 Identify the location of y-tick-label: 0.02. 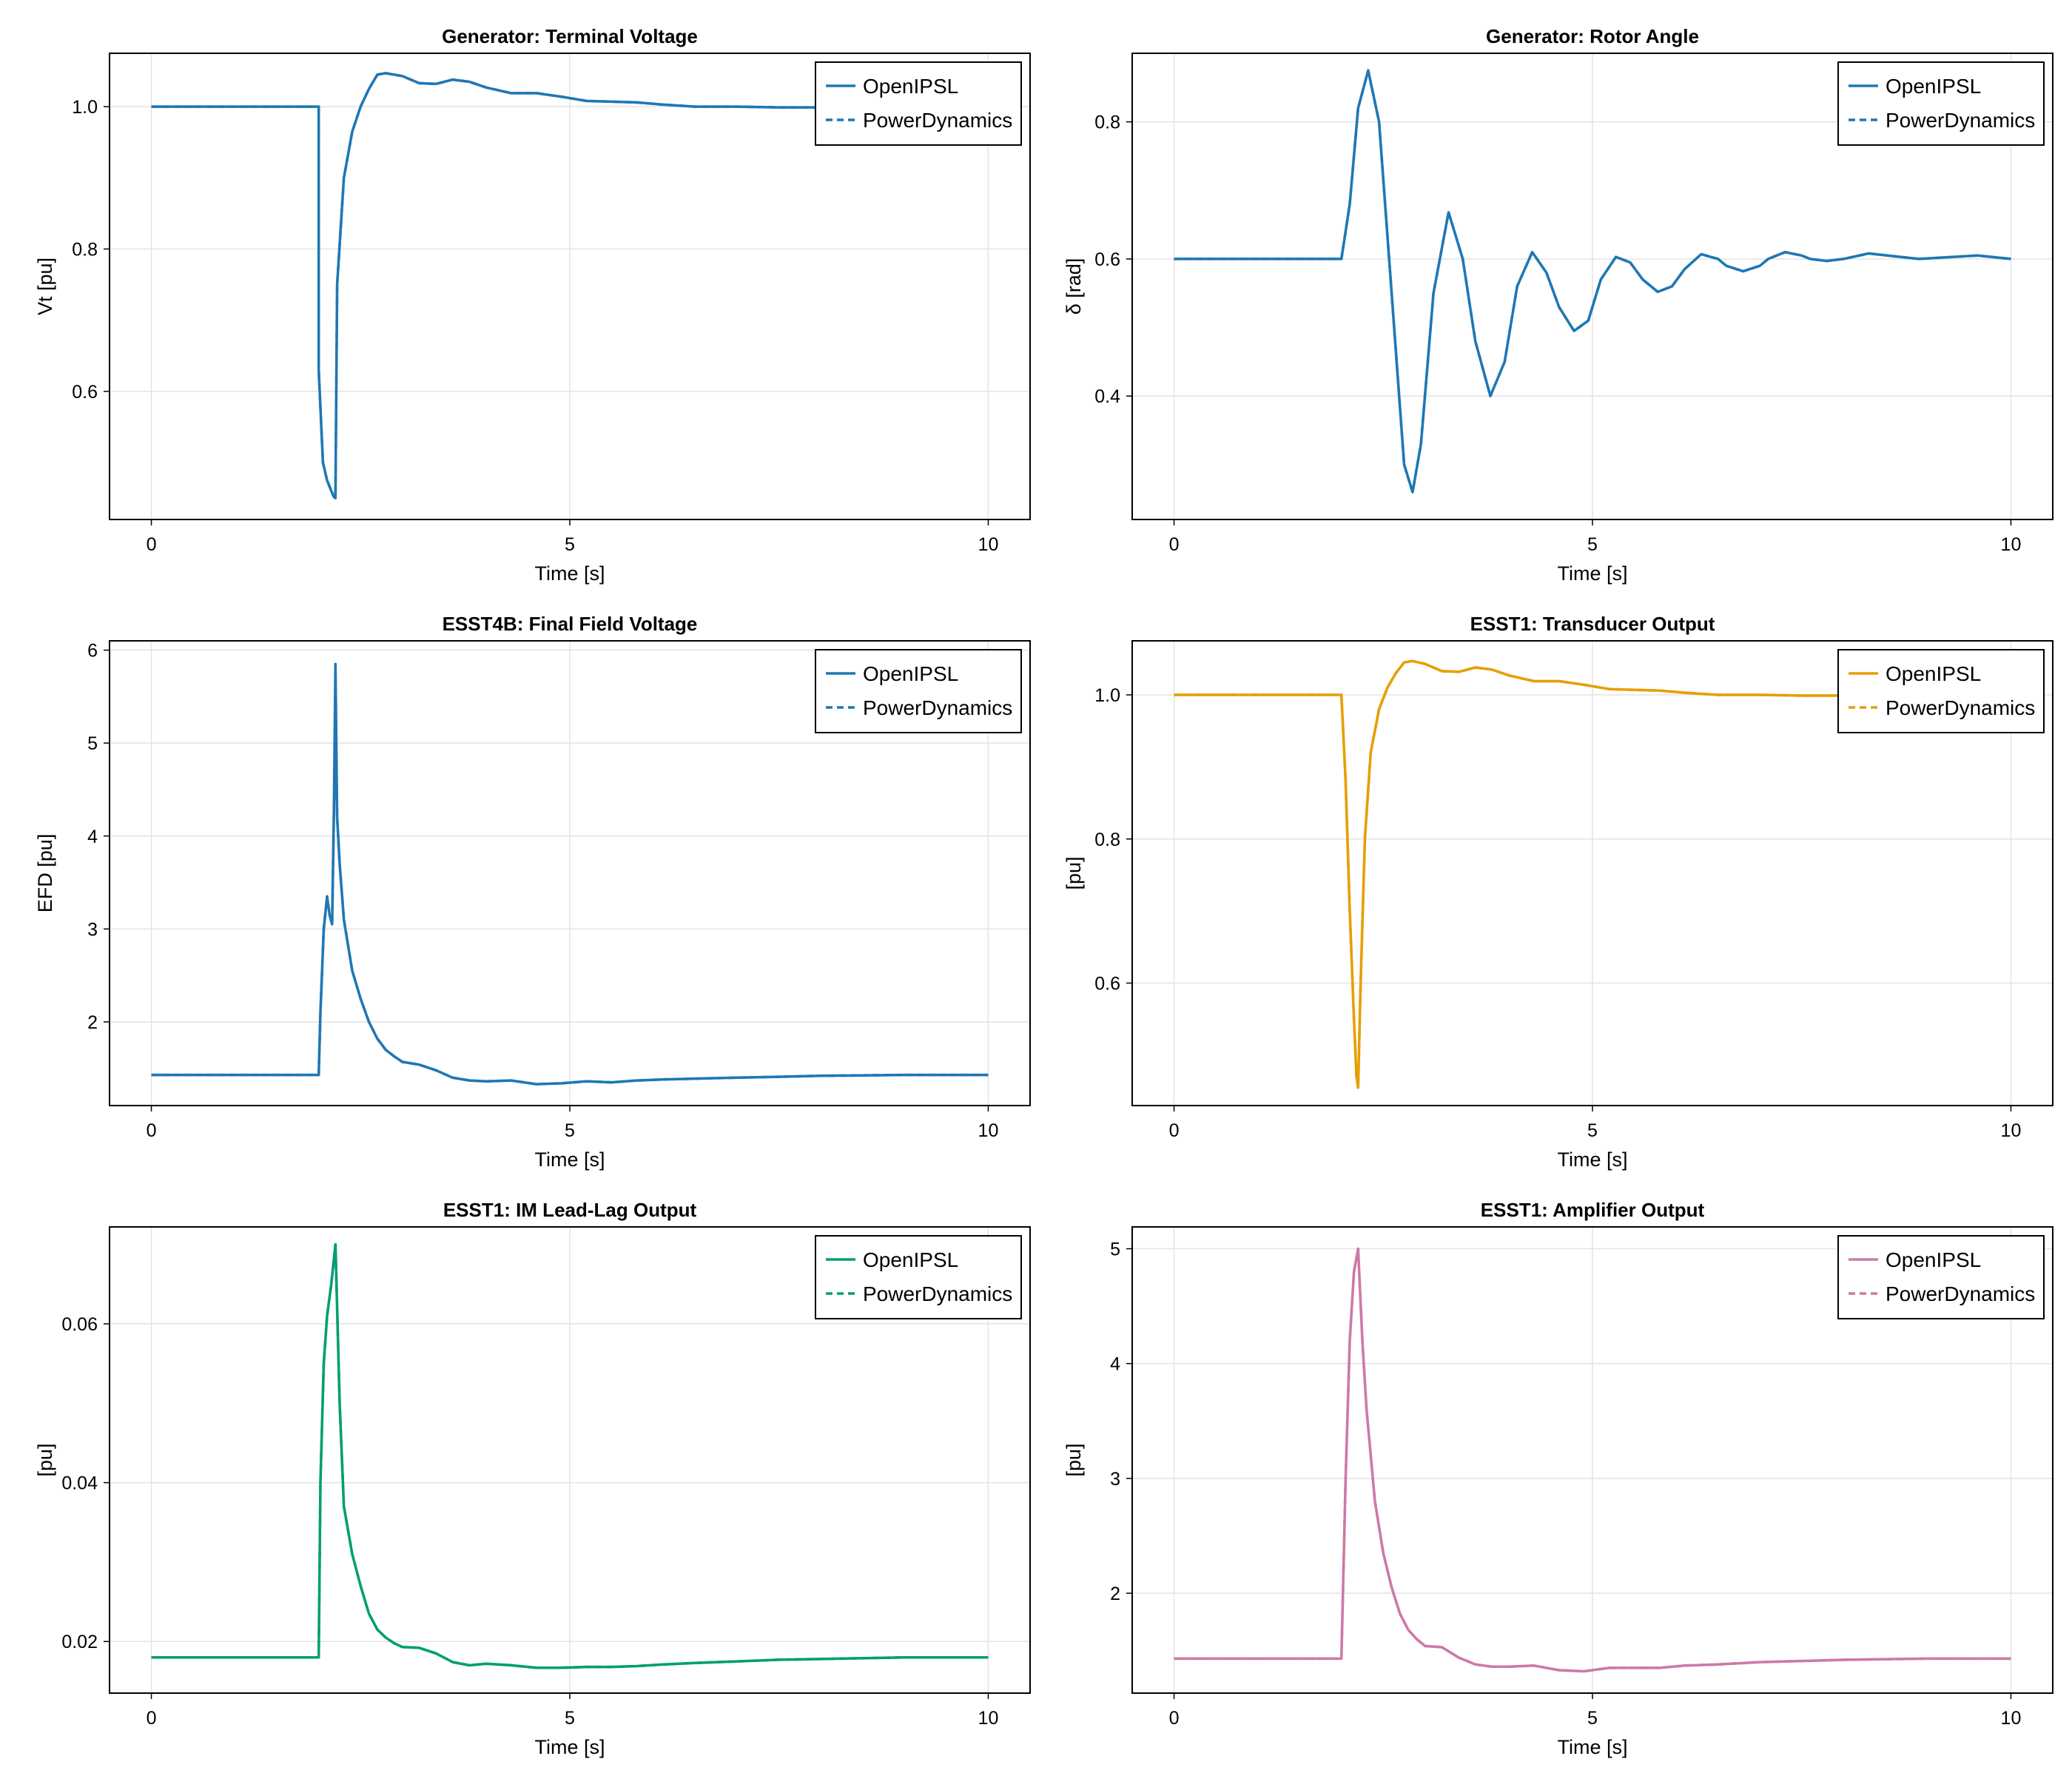
(79, 1642).